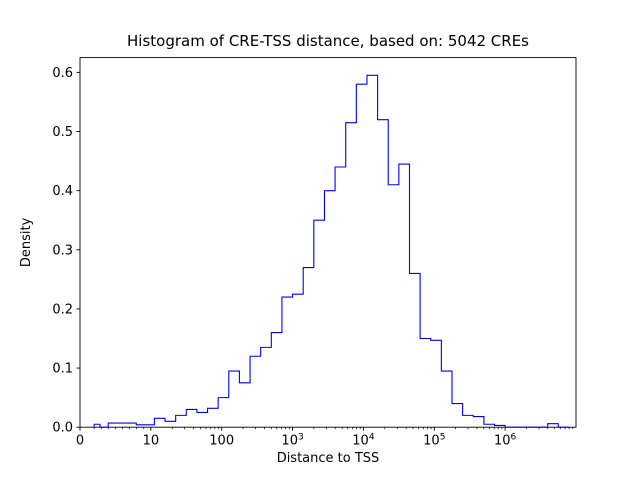  Describe the element at coordinates (62, 309) in the screenshot. I see `y-tick-label: 0.2` at that location.